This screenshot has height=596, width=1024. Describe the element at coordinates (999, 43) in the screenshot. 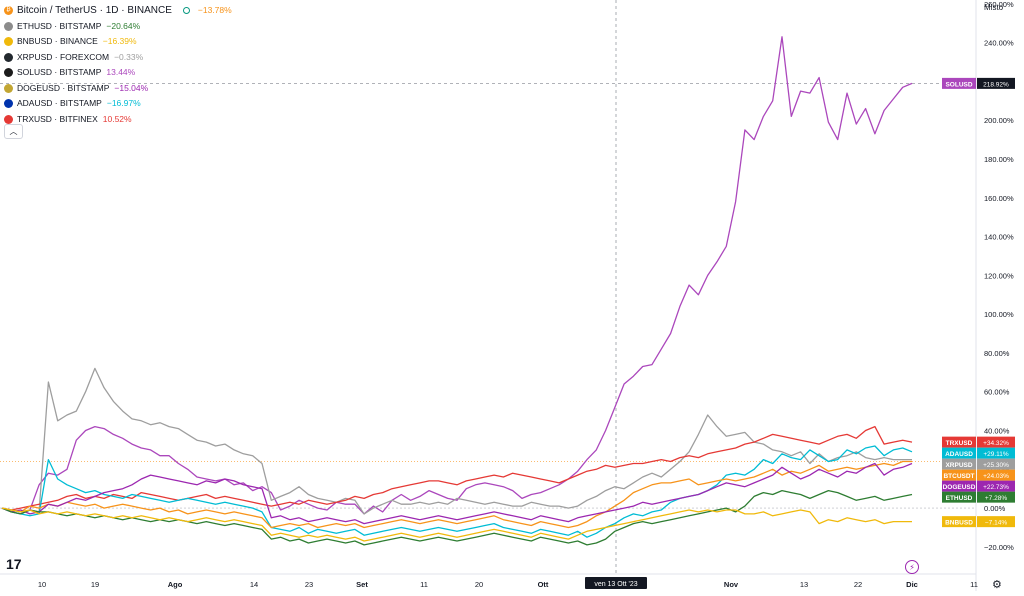

I see `y-tick-label: 240.00%` at that location.